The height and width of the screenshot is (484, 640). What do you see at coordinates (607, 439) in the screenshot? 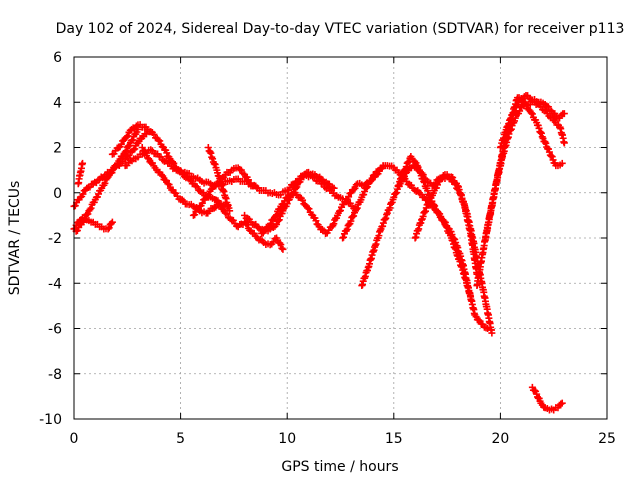
I see `x-tick-label: 25` at bounding box center [607, 439].